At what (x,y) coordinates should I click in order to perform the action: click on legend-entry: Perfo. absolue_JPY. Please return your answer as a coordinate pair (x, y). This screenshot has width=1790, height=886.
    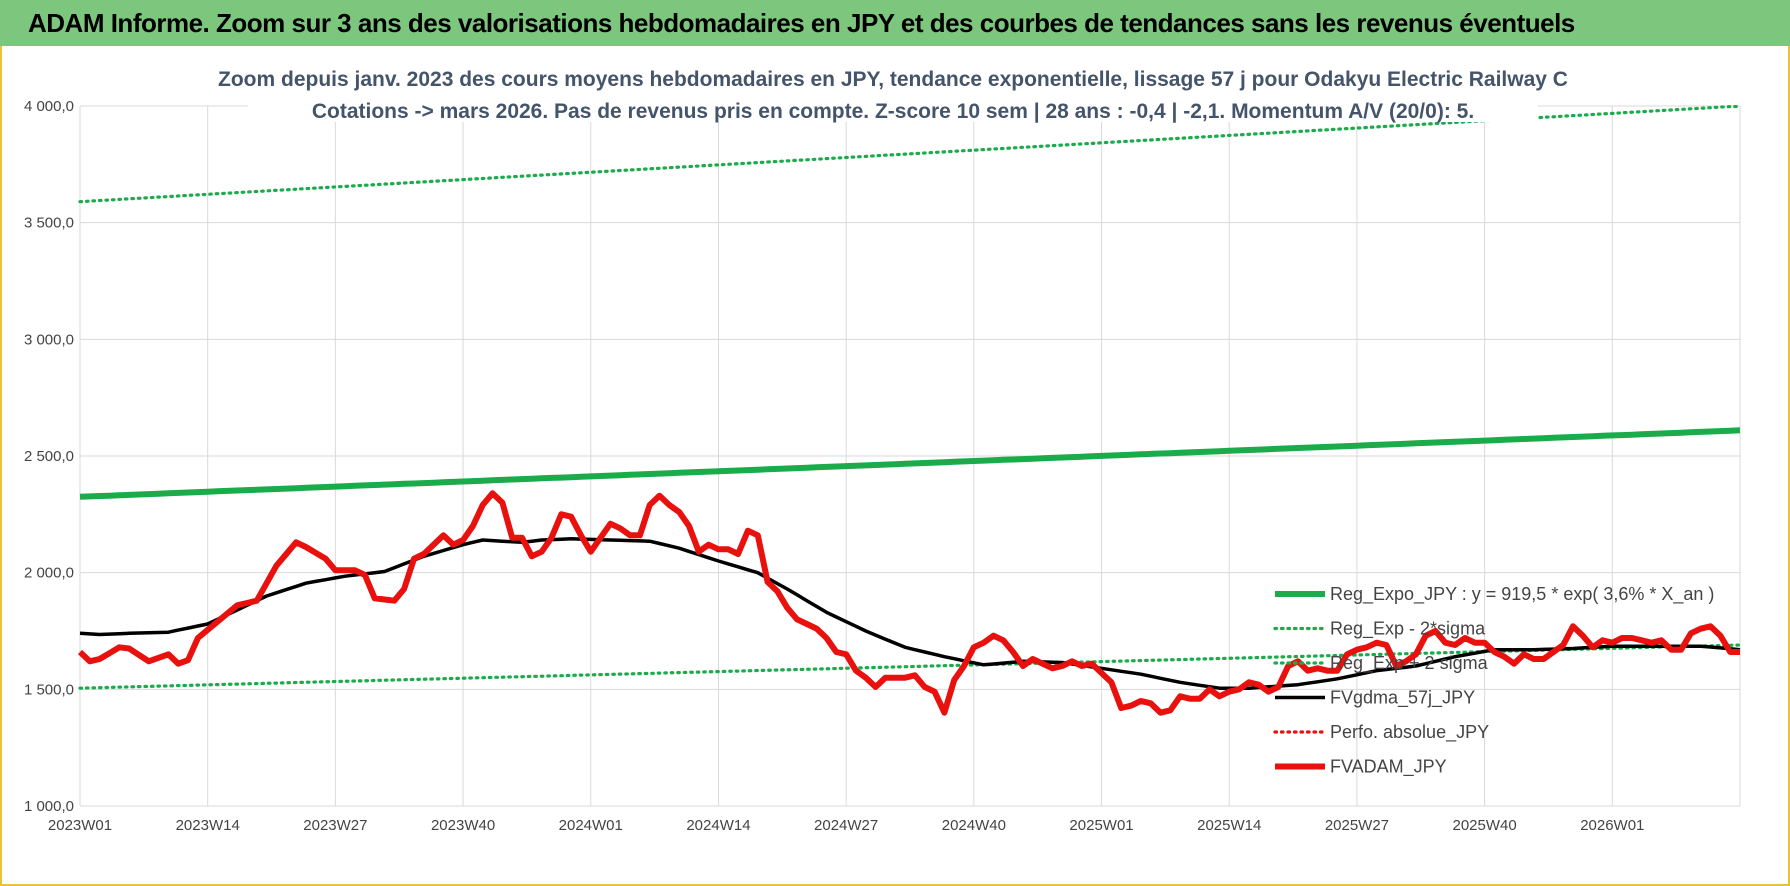
    Looking at the image, I should click on (1409, 732).